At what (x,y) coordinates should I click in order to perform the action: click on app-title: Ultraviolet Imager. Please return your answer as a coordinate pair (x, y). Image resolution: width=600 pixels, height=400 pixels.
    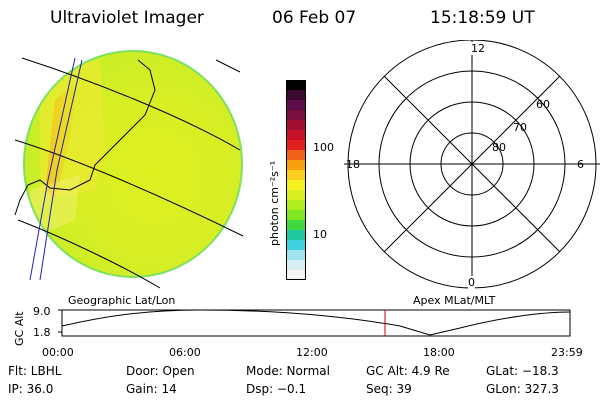
    Looking at the image, I should click on (127, 18).